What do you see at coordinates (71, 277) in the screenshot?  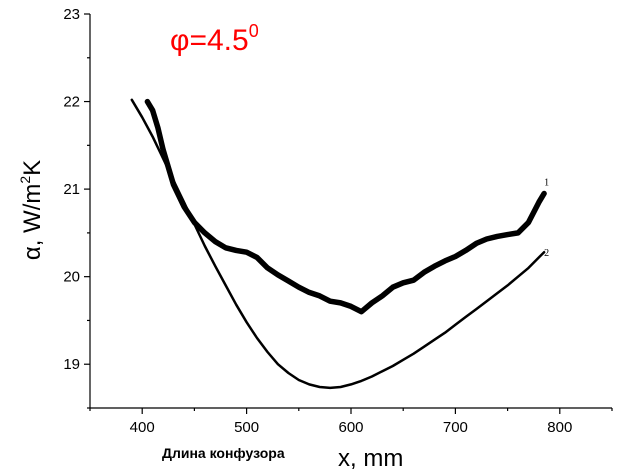 I see `y-tick-label: 20` at bounding box center [71, 277].